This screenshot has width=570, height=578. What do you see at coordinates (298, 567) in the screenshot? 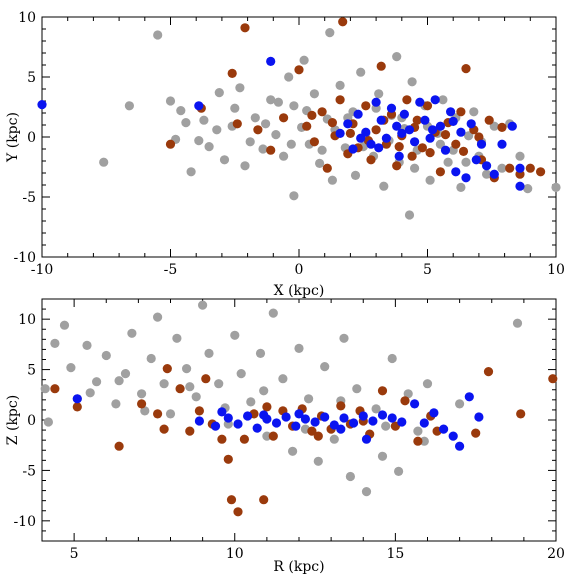
I see `r-axis-label: R (kpc)` at bounding box center [298, 567].